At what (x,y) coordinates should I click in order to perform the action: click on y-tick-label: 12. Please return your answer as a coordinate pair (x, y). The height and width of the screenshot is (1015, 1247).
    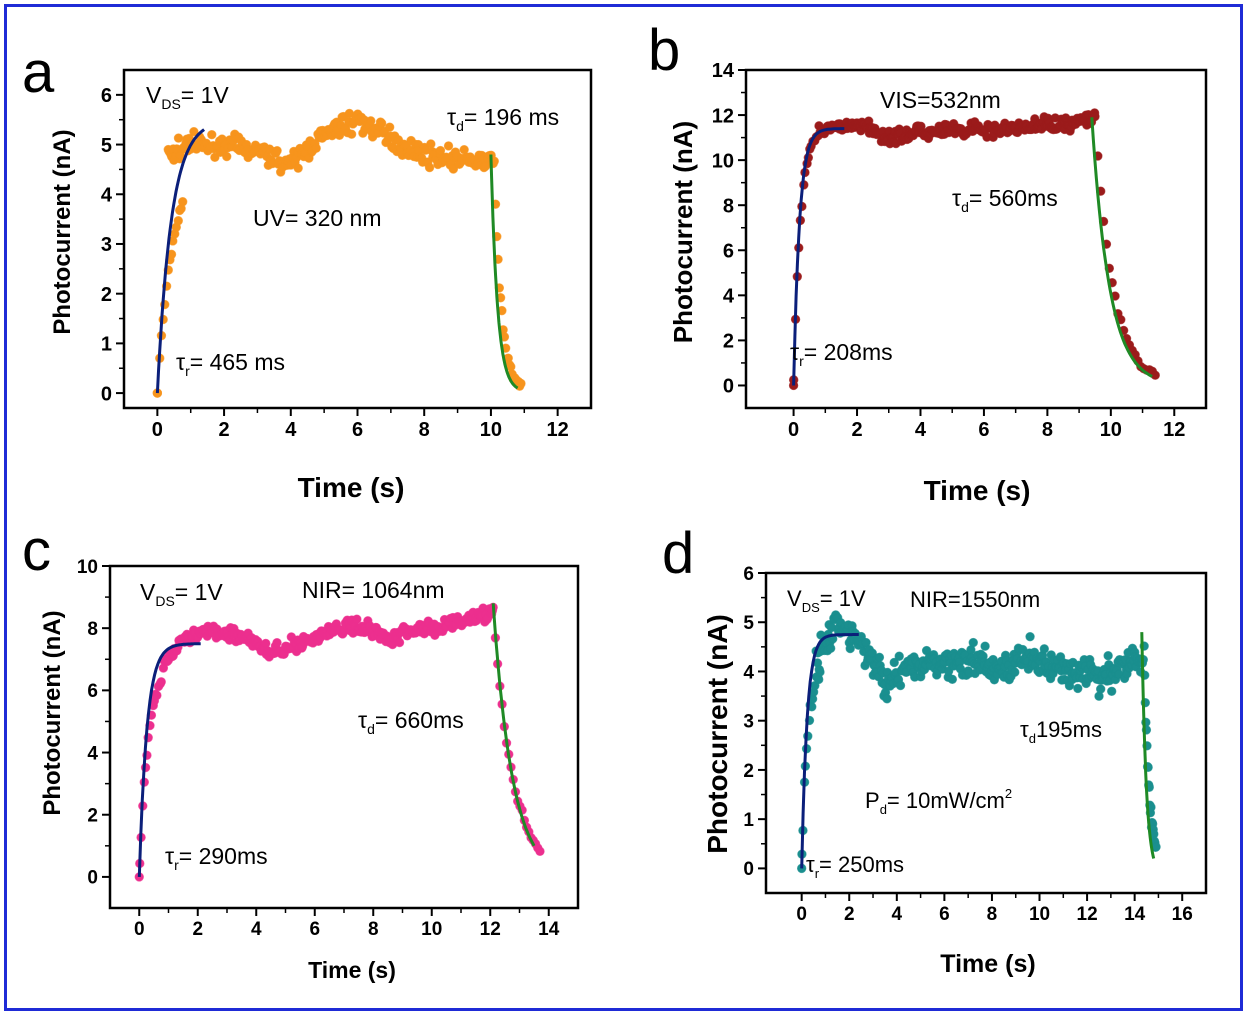
    Looking at the image, I should click on (723, 116).